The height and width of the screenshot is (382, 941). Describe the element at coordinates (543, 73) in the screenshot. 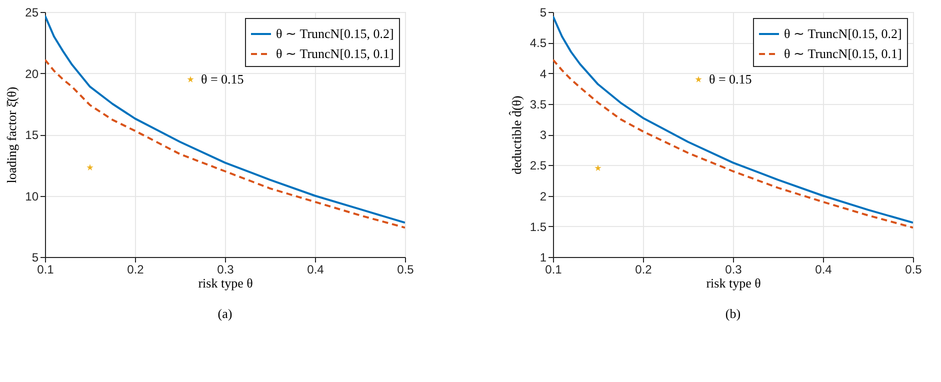

I see `y-tick-label: 4` at that location.